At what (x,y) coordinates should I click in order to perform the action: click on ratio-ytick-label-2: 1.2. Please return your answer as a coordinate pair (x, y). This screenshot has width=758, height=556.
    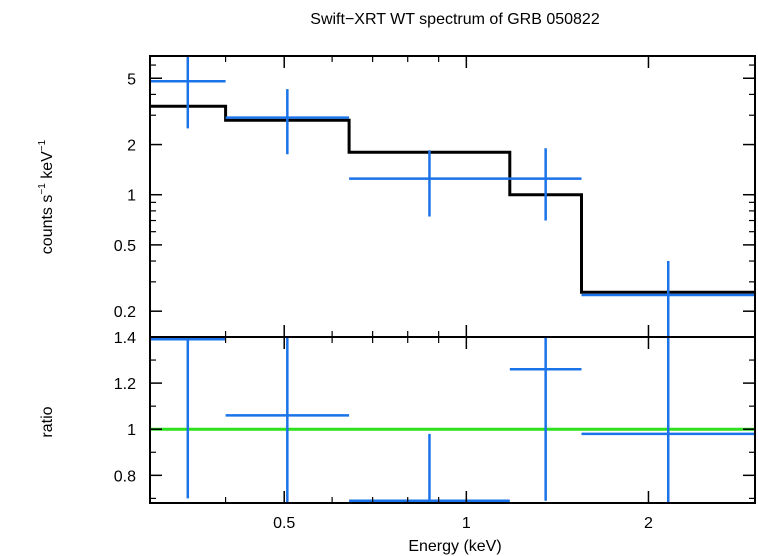
    Looking at the image, I should click on (125, 384).